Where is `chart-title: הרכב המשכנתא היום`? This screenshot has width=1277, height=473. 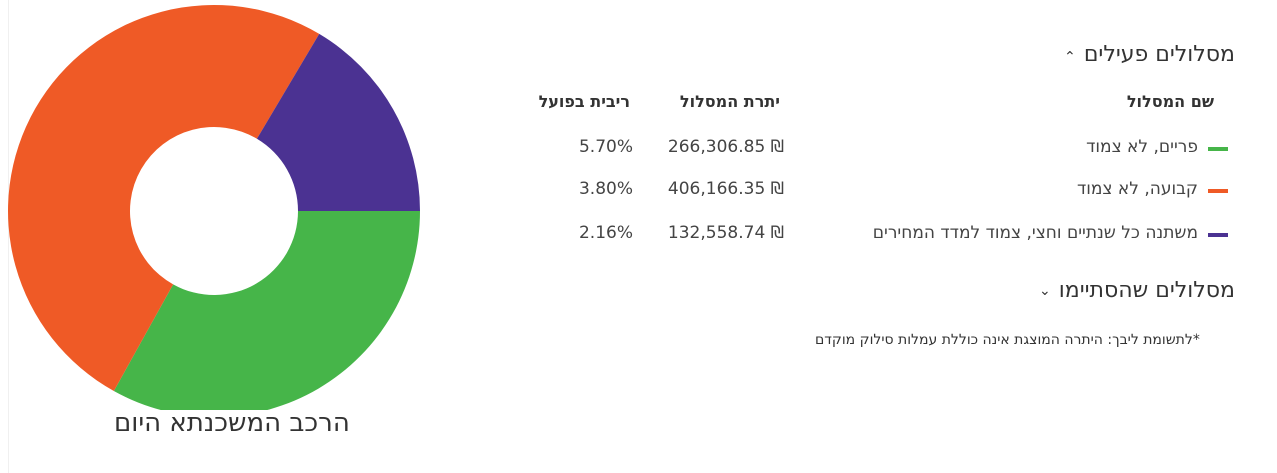
chart-title: הרכב המשכנתא היום is located at coordinates (232, 423).